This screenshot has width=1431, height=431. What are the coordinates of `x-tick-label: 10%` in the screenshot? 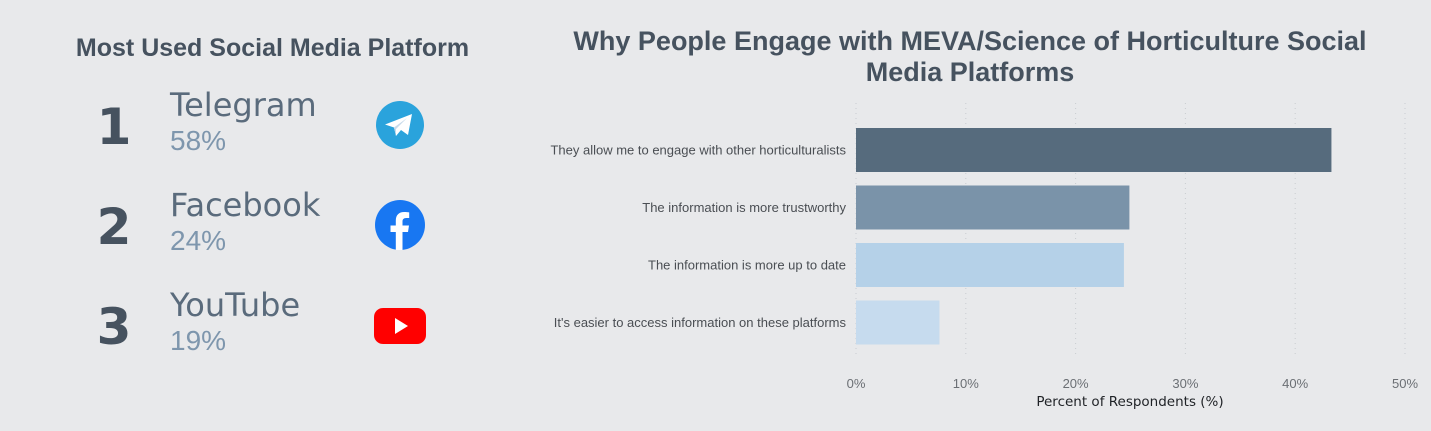 It's located at (966, 383).